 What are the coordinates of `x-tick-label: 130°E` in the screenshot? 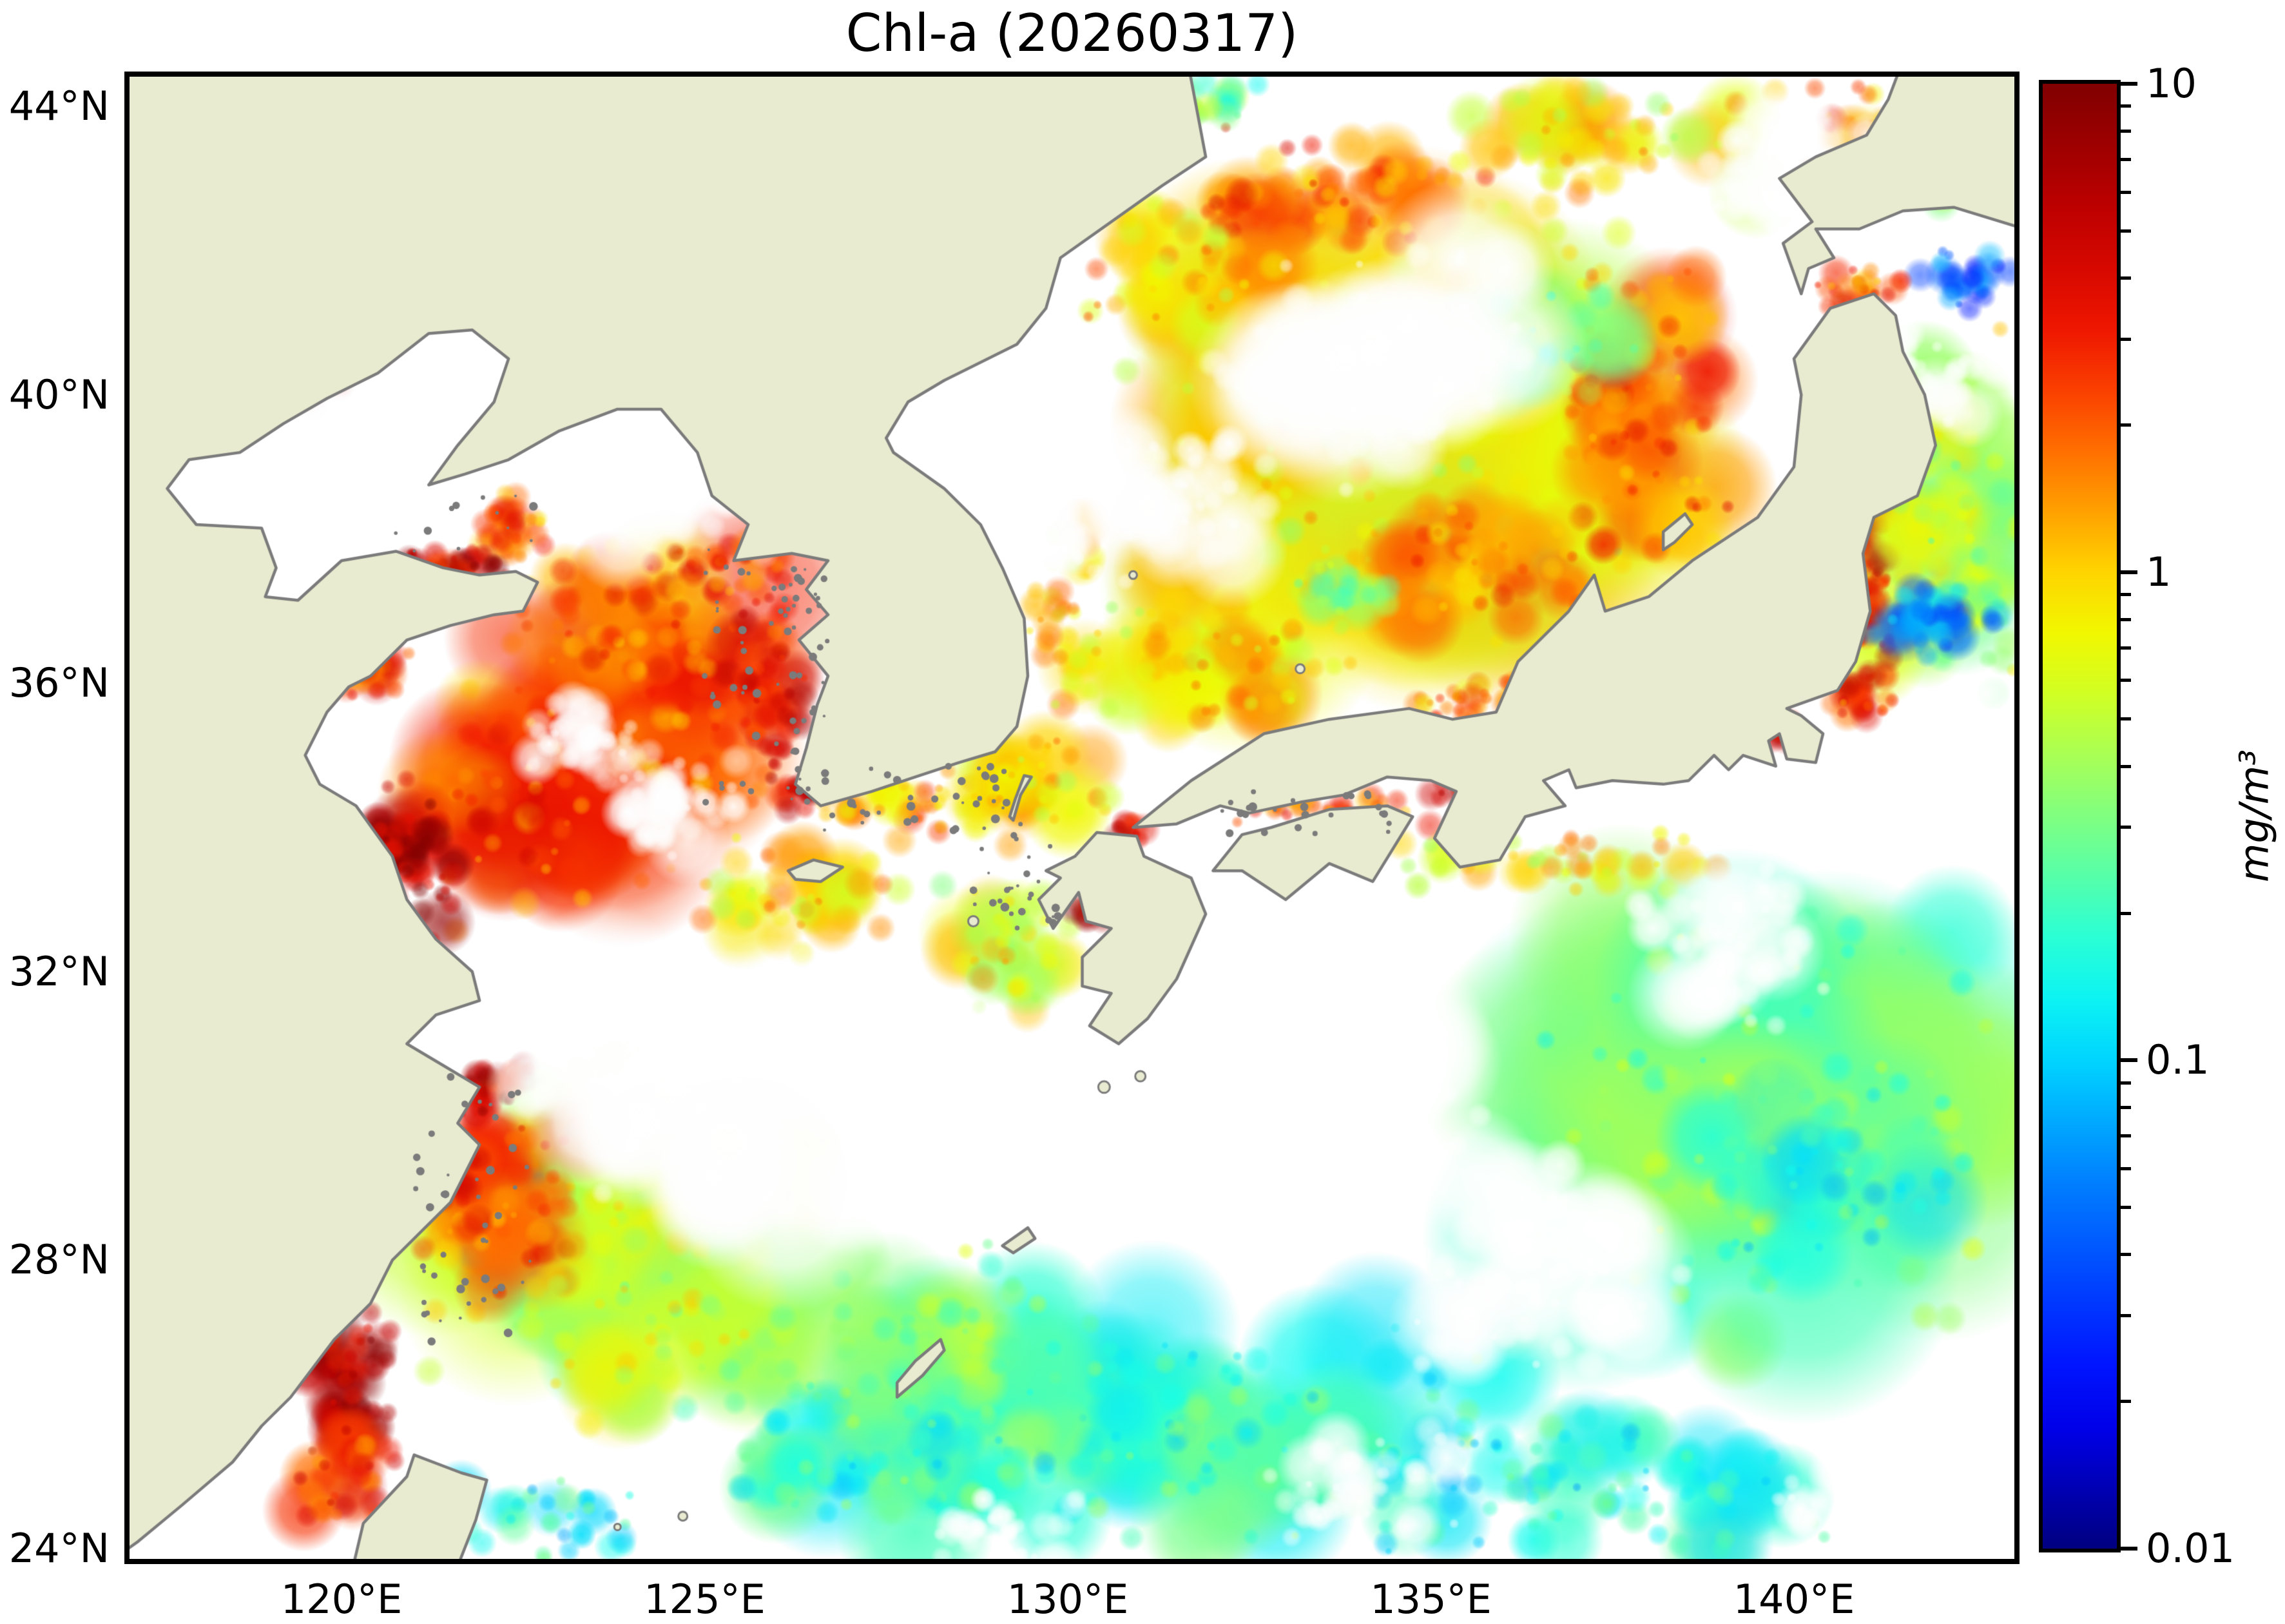 It's located at (1068, 1600).